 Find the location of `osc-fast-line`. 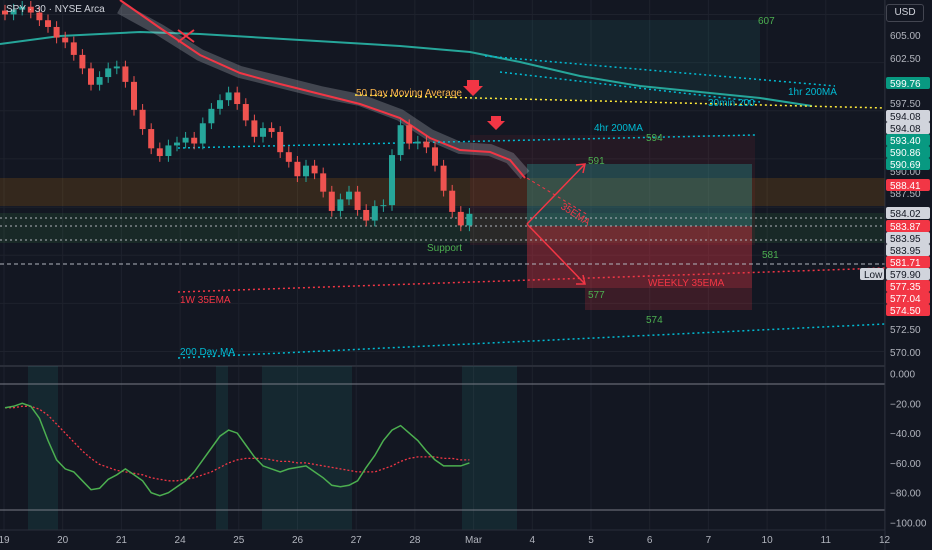

osc-fast-line is located at coordinates (237, 449).